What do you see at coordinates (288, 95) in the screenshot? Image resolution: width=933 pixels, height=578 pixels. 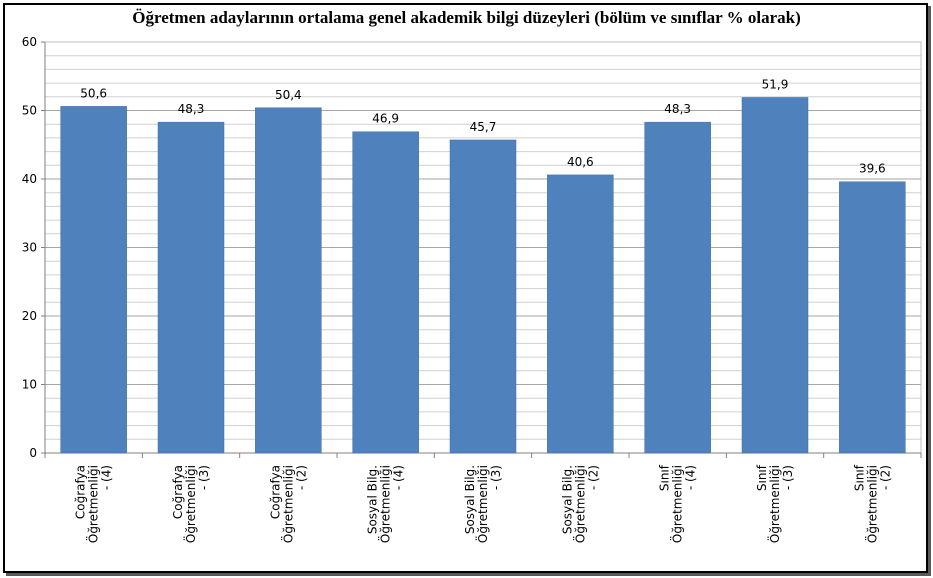 I see `data-label: 50,4` at bounding box center [288, 95].